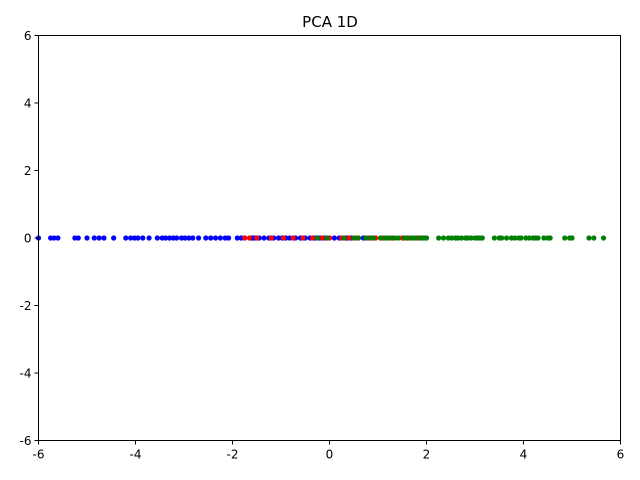  What do you see at coordinates (26, 306) in the screenshot?
I see `y-tick-label: -2` at bounding box center [26, 306].